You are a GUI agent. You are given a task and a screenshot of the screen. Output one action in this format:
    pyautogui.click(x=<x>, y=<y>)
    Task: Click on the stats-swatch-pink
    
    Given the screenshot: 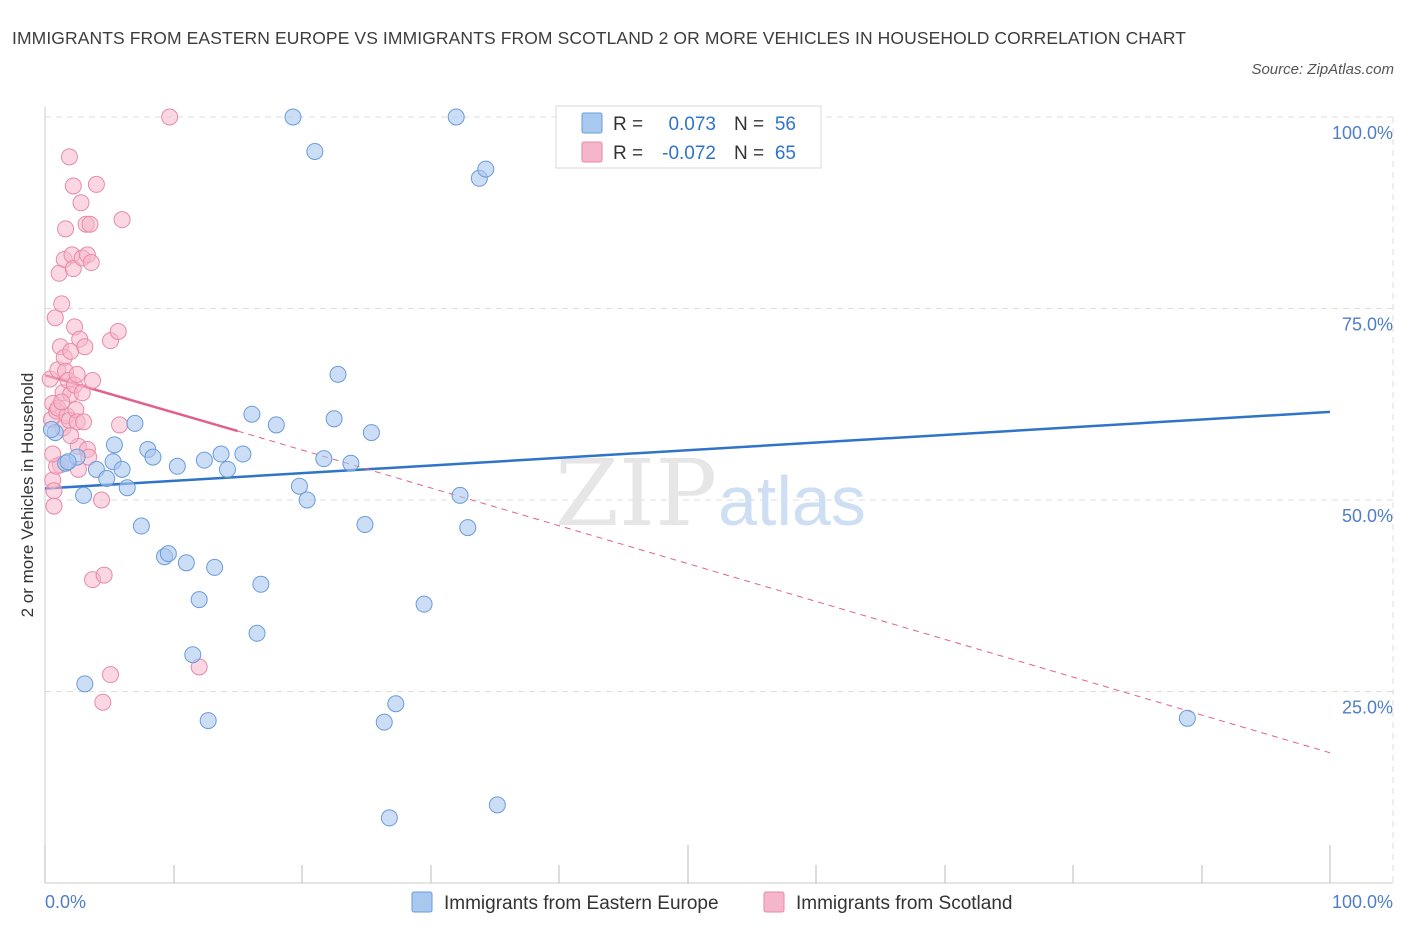 What is the action you would take?
    pyautogui.click(x=592, y=152)
    